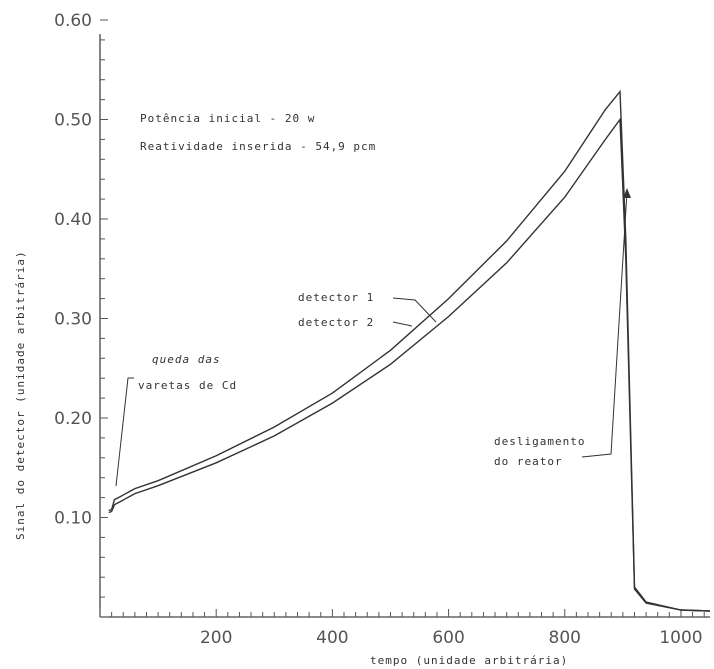 Image resolution: width=714 pixels, height=669 pixels. What do you see at coordinates (336, 297) in the screenshot?
I see `annotation-detector1: detector 1` at bounding box center [336, 297].